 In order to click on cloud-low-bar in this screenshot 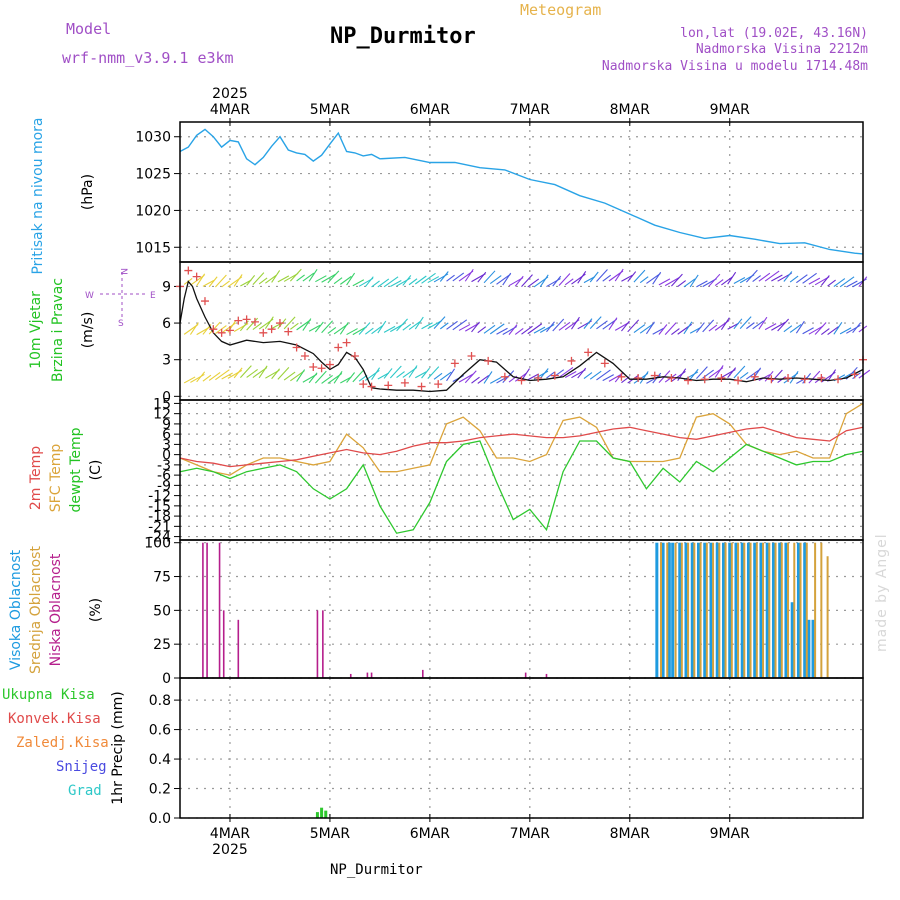, I will do `click(371, 675)`.